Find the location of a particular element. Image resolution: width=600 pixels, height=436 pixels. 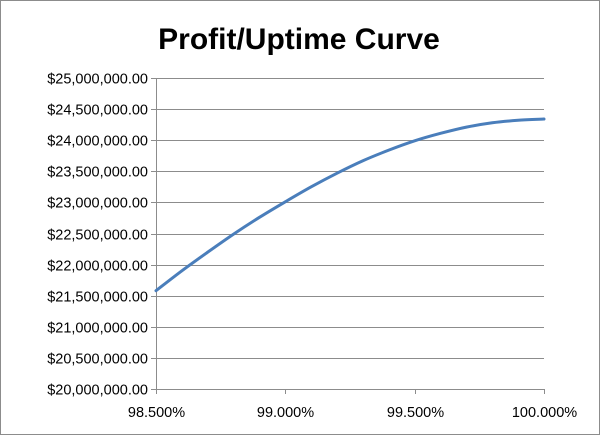

y-tick-label: $23,000,000.00 is located at coordinates (97, 204).